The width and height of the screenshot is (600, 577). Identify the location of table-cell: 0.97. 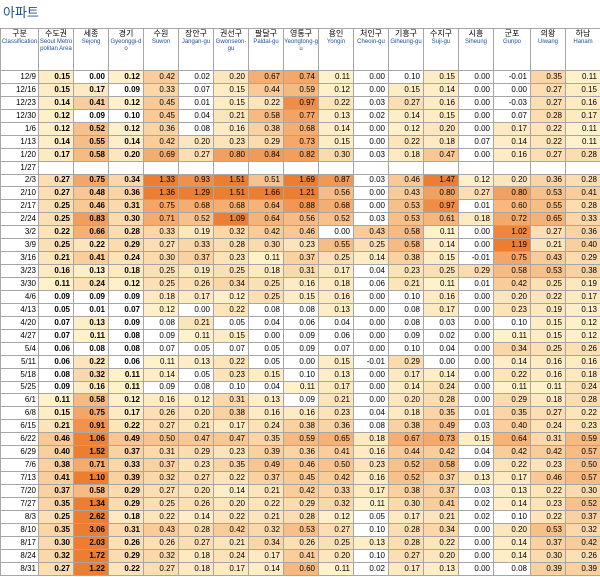
(441, 206).